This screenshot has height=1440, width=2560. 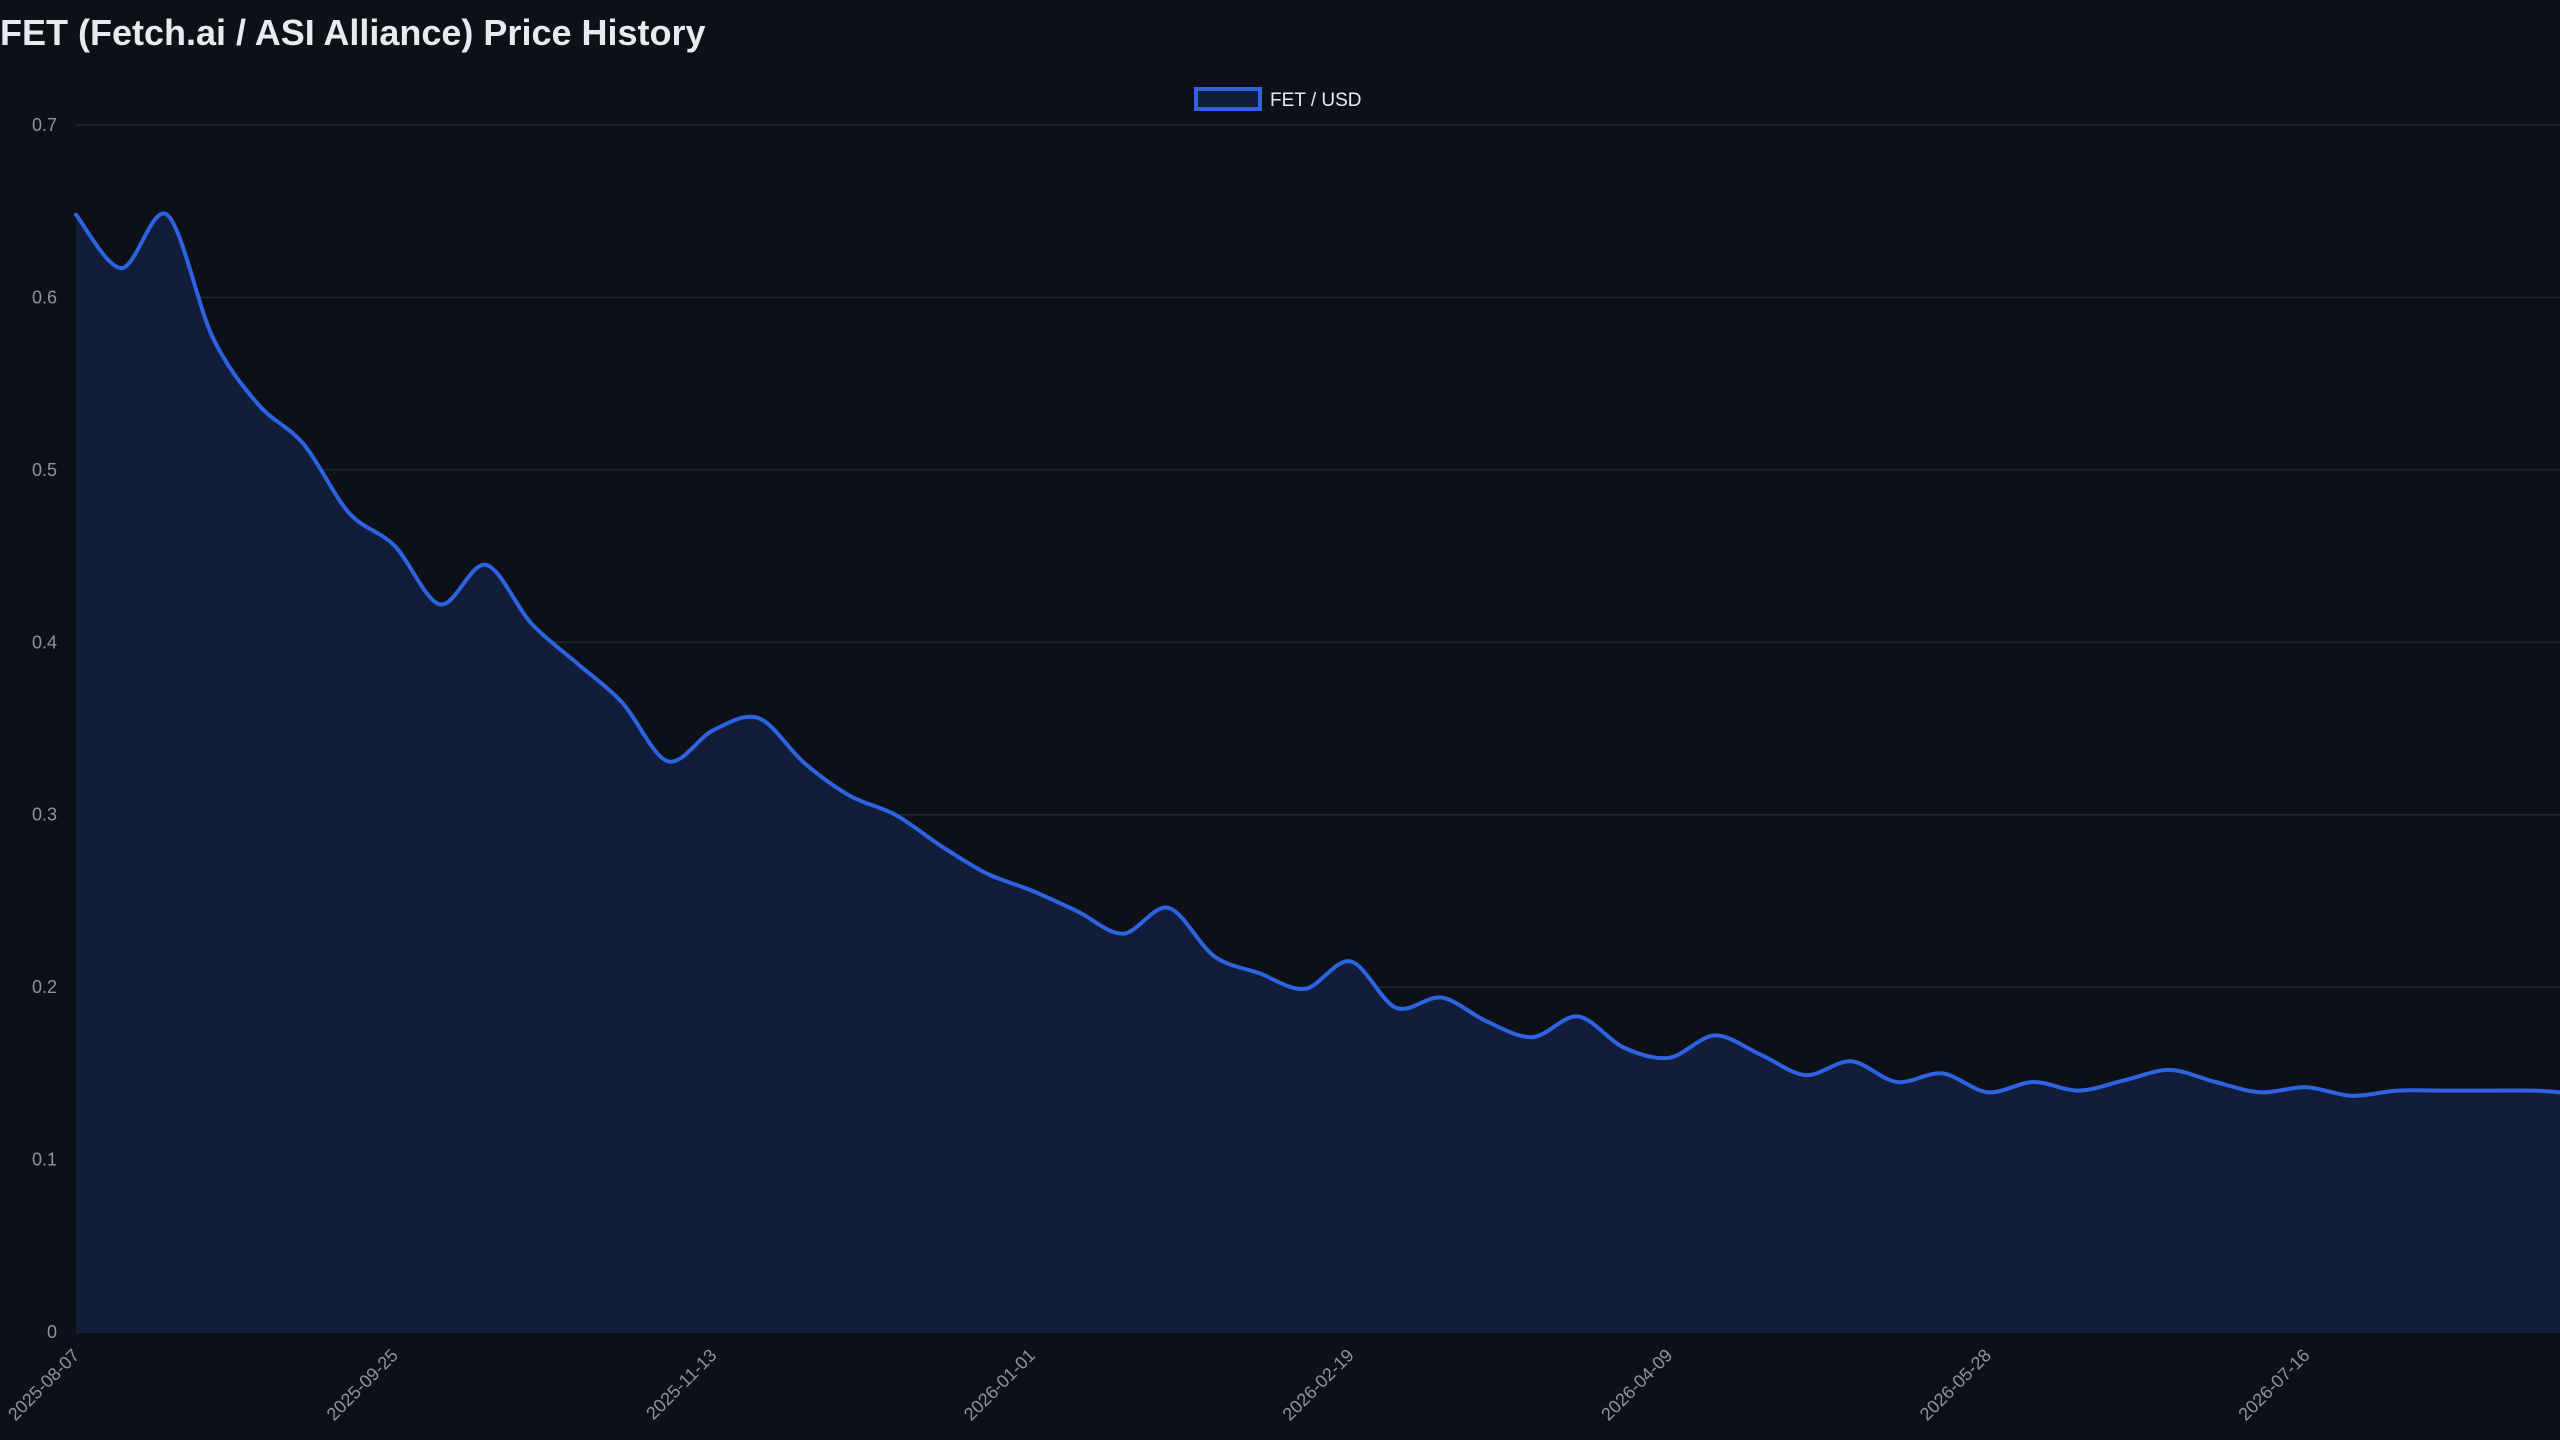 I want to click on x-tick-label: 2026-04-09, so click(x=1636, y=1384).